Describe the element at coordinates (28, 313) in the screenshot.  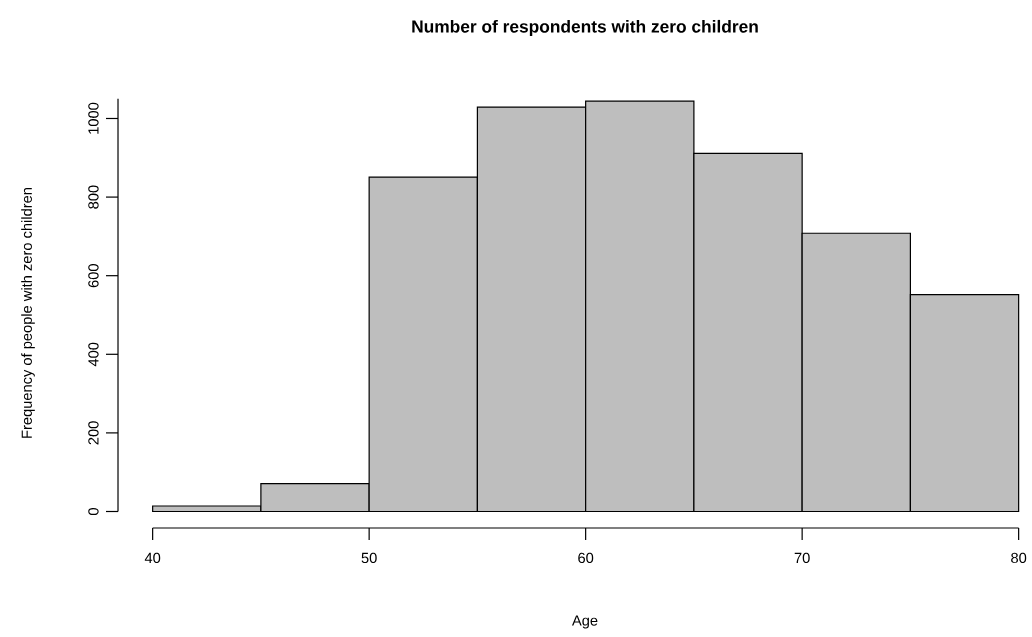
I see `y-axis-title: Frequency of people with zero children` at that location.